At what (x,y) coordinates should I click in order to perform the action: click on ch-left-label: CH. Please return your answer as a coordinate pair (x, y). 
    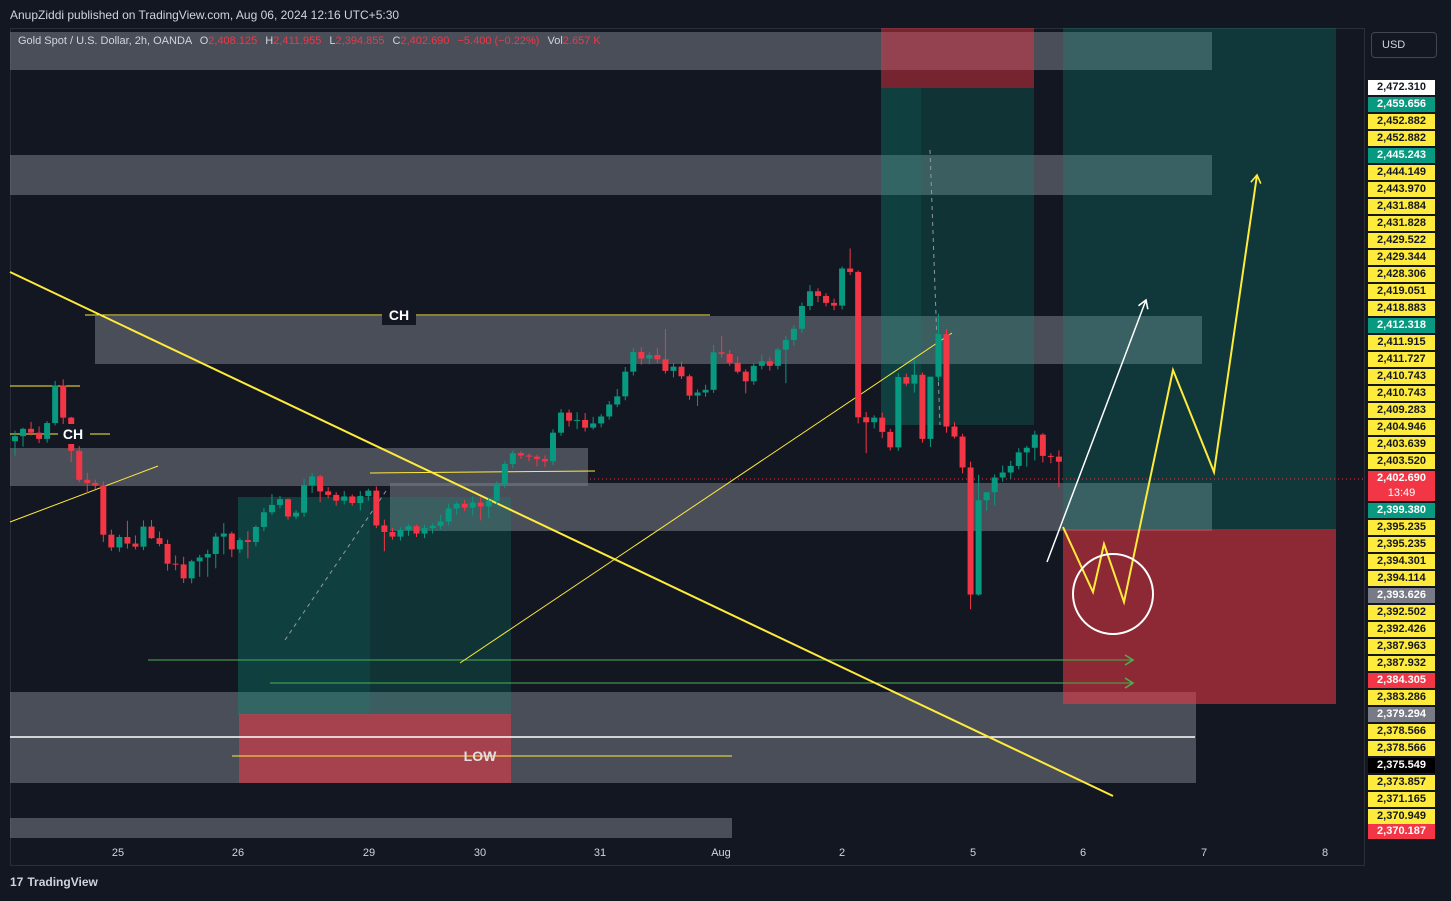
    Looking at the image, I should click on (73, 434).